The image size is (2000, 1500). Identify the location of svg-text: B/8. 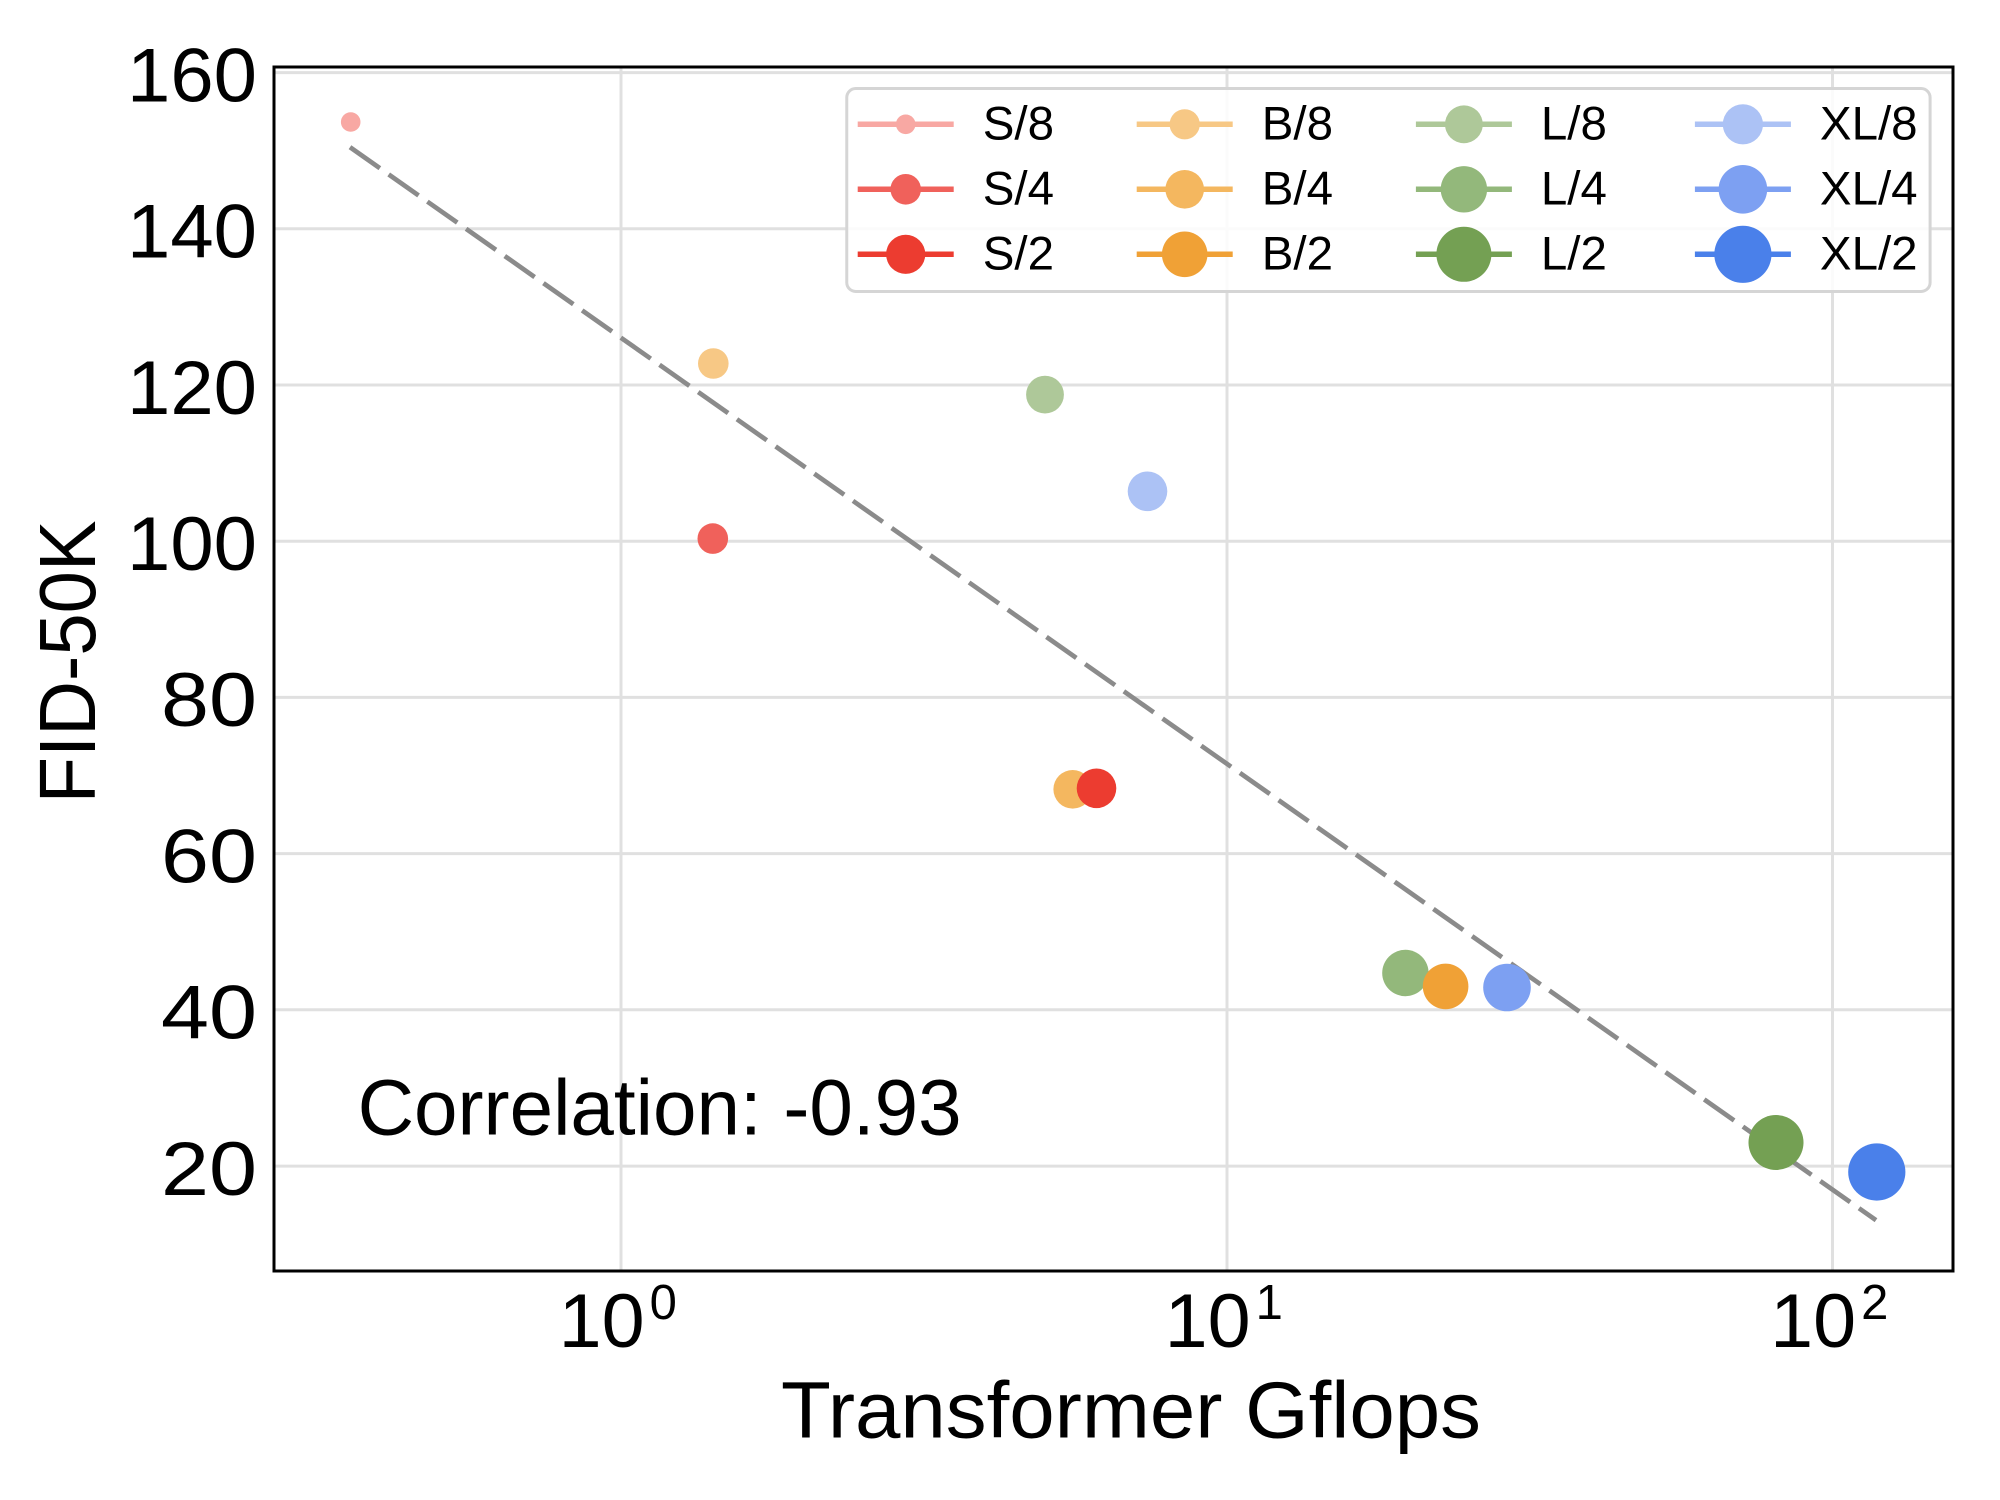
(1297, 124).